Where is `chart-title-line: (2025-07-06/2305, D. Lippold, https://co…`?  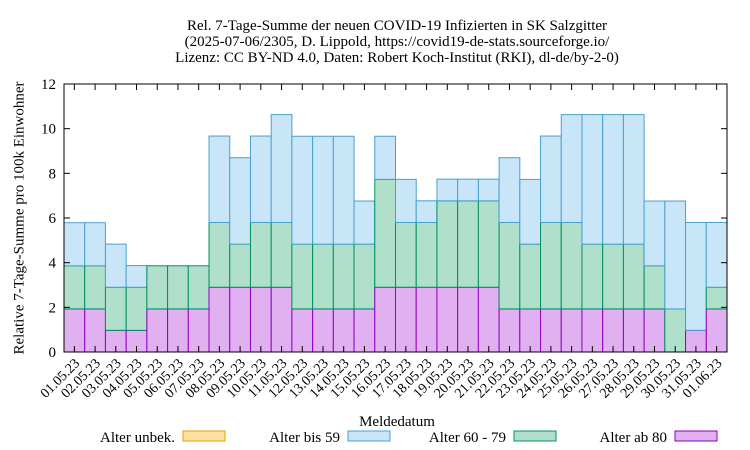
chart-title-line: (2025-07-06/2305, D. Lippold, https://co… is located at coordinates (397, 42).